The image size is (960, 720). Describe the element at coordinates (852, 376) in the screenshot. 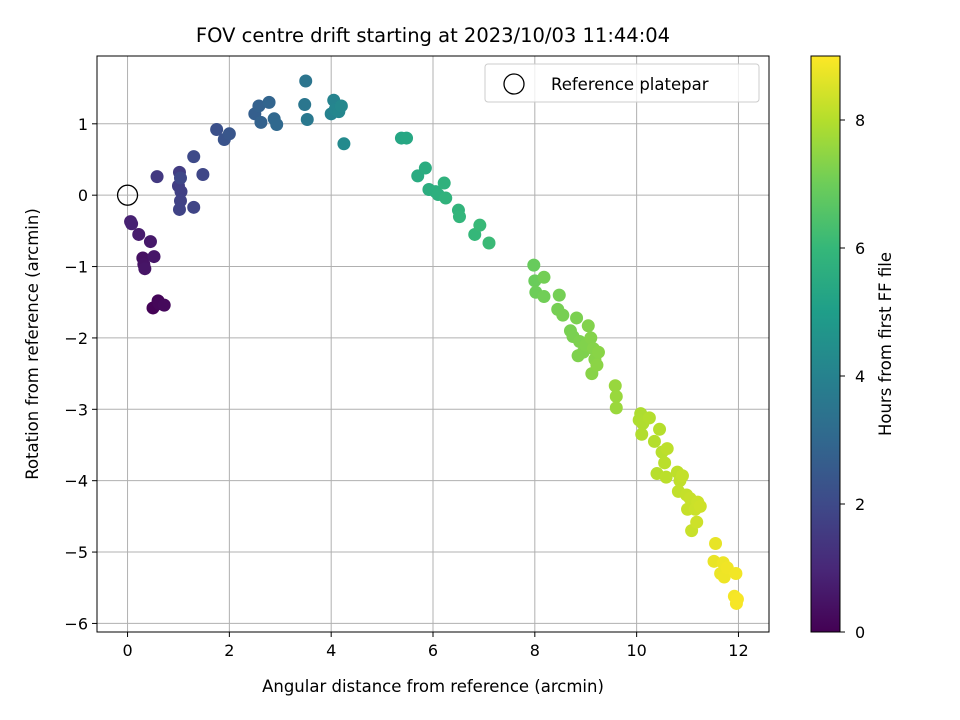

I see `colorbar-ticks: 0 2 4 6 8` at that location.